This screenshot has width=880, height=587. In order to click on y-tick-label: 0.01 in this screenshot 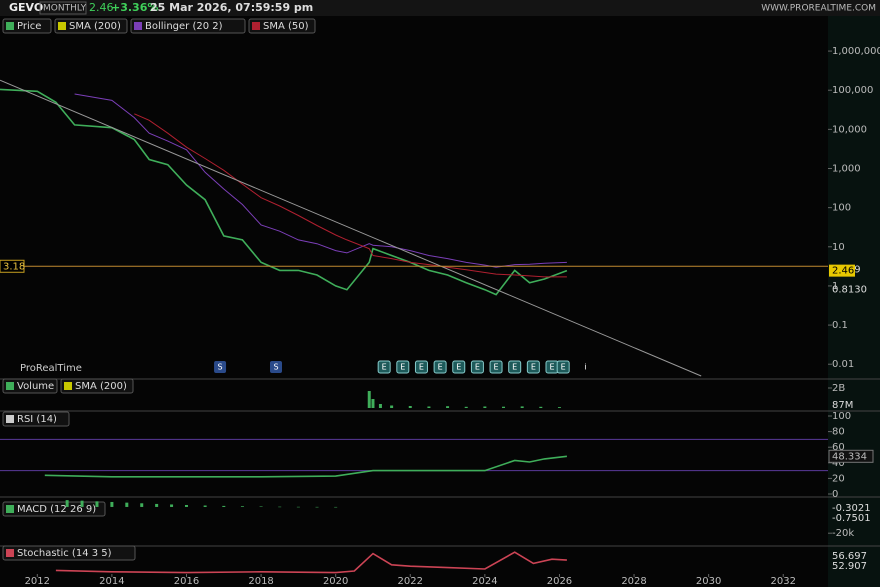, I will do `click(843, 364)`.